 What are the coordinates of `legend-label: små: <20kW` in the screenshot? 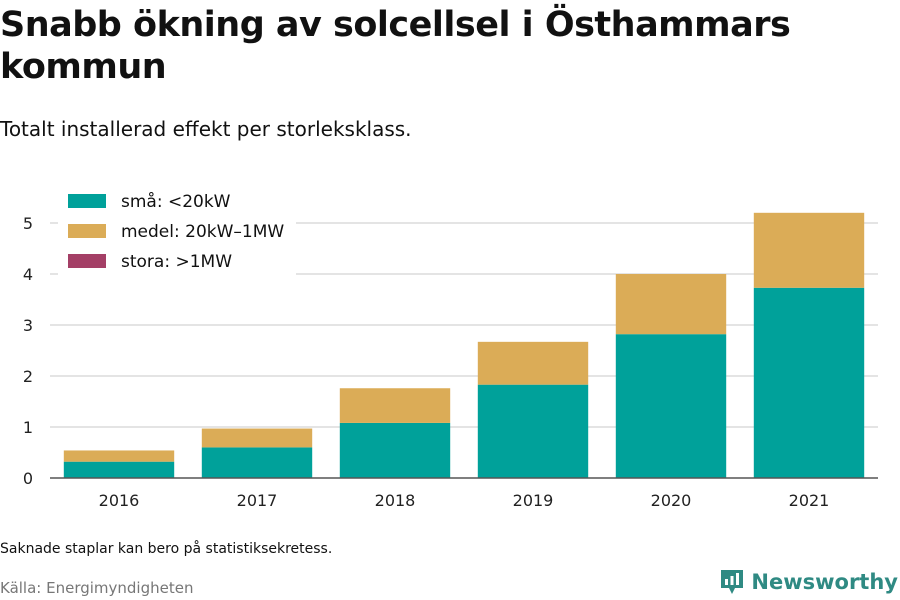 It's located at (176, 201).